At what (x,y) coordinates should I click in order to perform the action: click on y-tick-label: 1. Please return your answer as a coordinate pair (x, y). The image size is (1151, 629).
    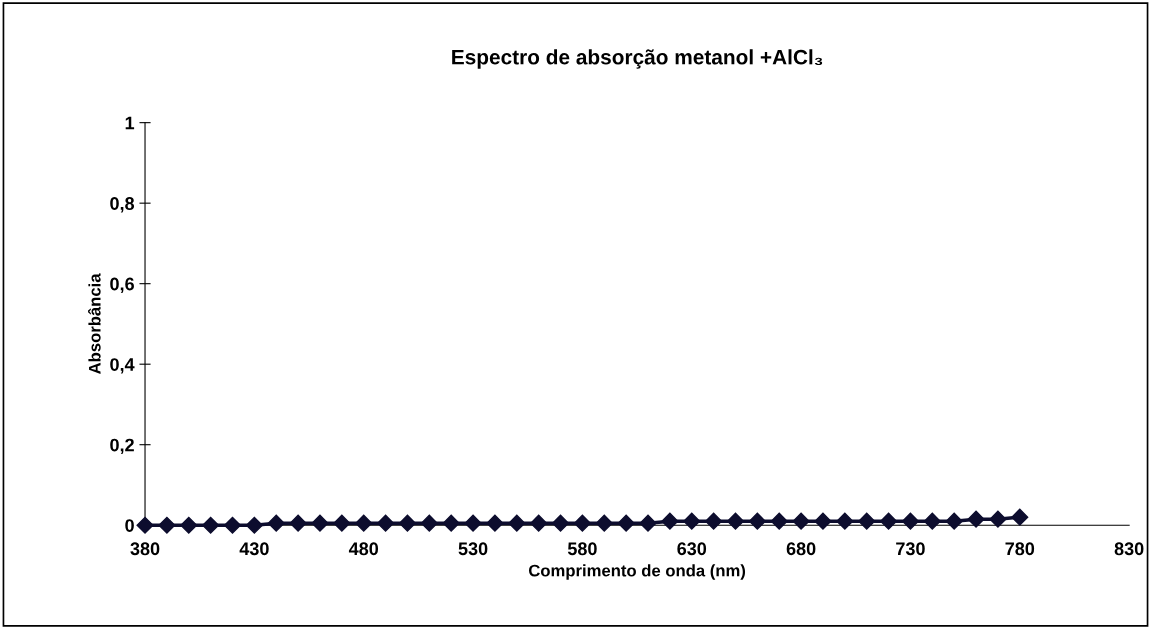
    Looking at the image, I should click on (130, 123).